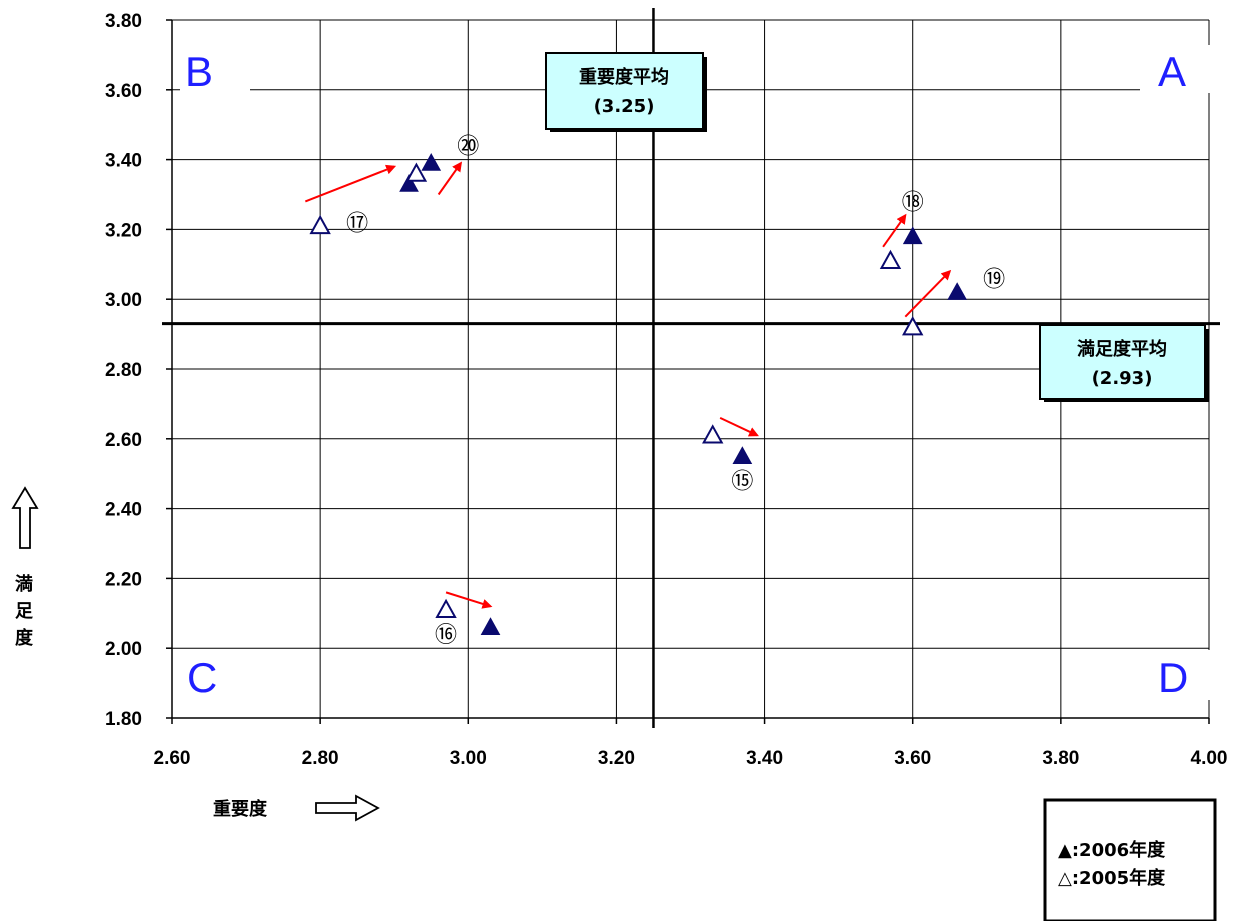 The height and width of the screenshot is (921, 1241). I want to click on right-arrow-icon, so click(347, 808).